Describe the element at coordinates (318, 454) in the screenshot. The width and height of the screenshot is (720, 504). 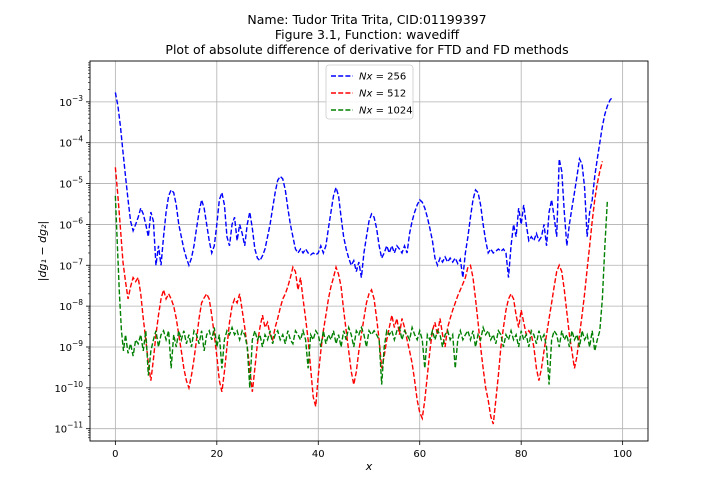
I see `x-tick-label: 40` at that location.